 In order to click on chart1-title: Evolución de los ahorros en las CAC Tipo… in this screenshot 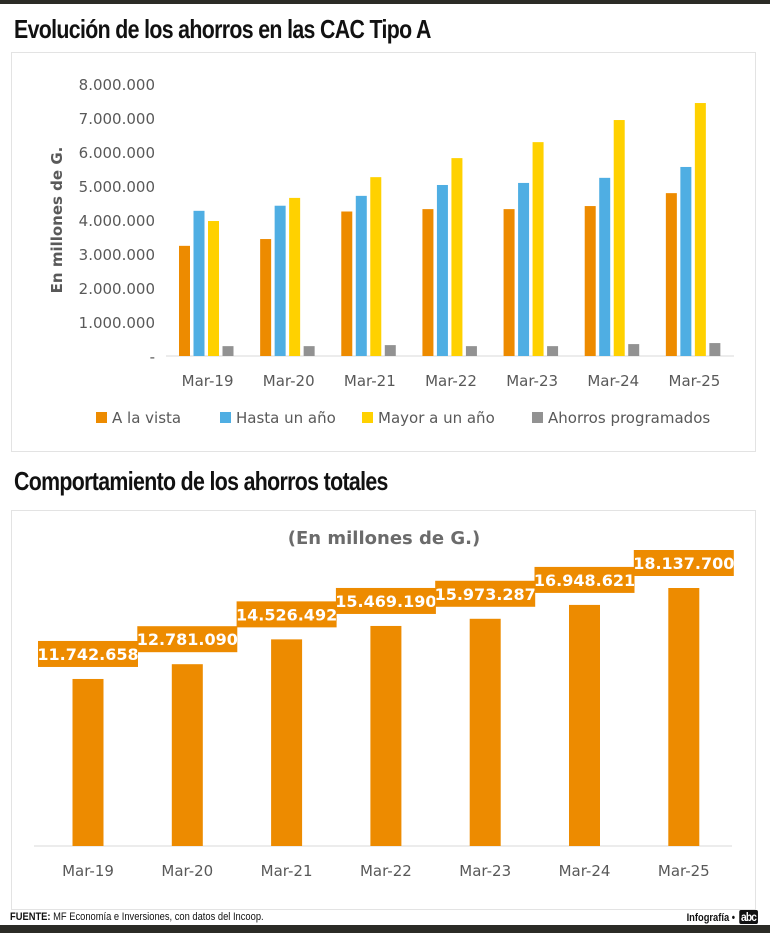, I will do `click(222, 29)`.